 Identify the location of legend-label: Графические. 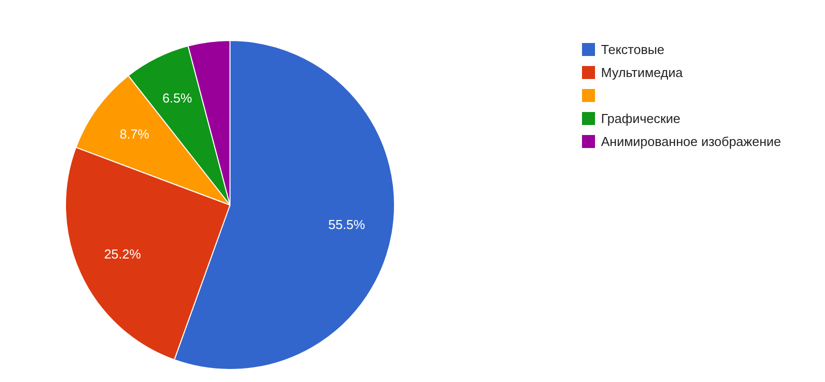
(640, 118).